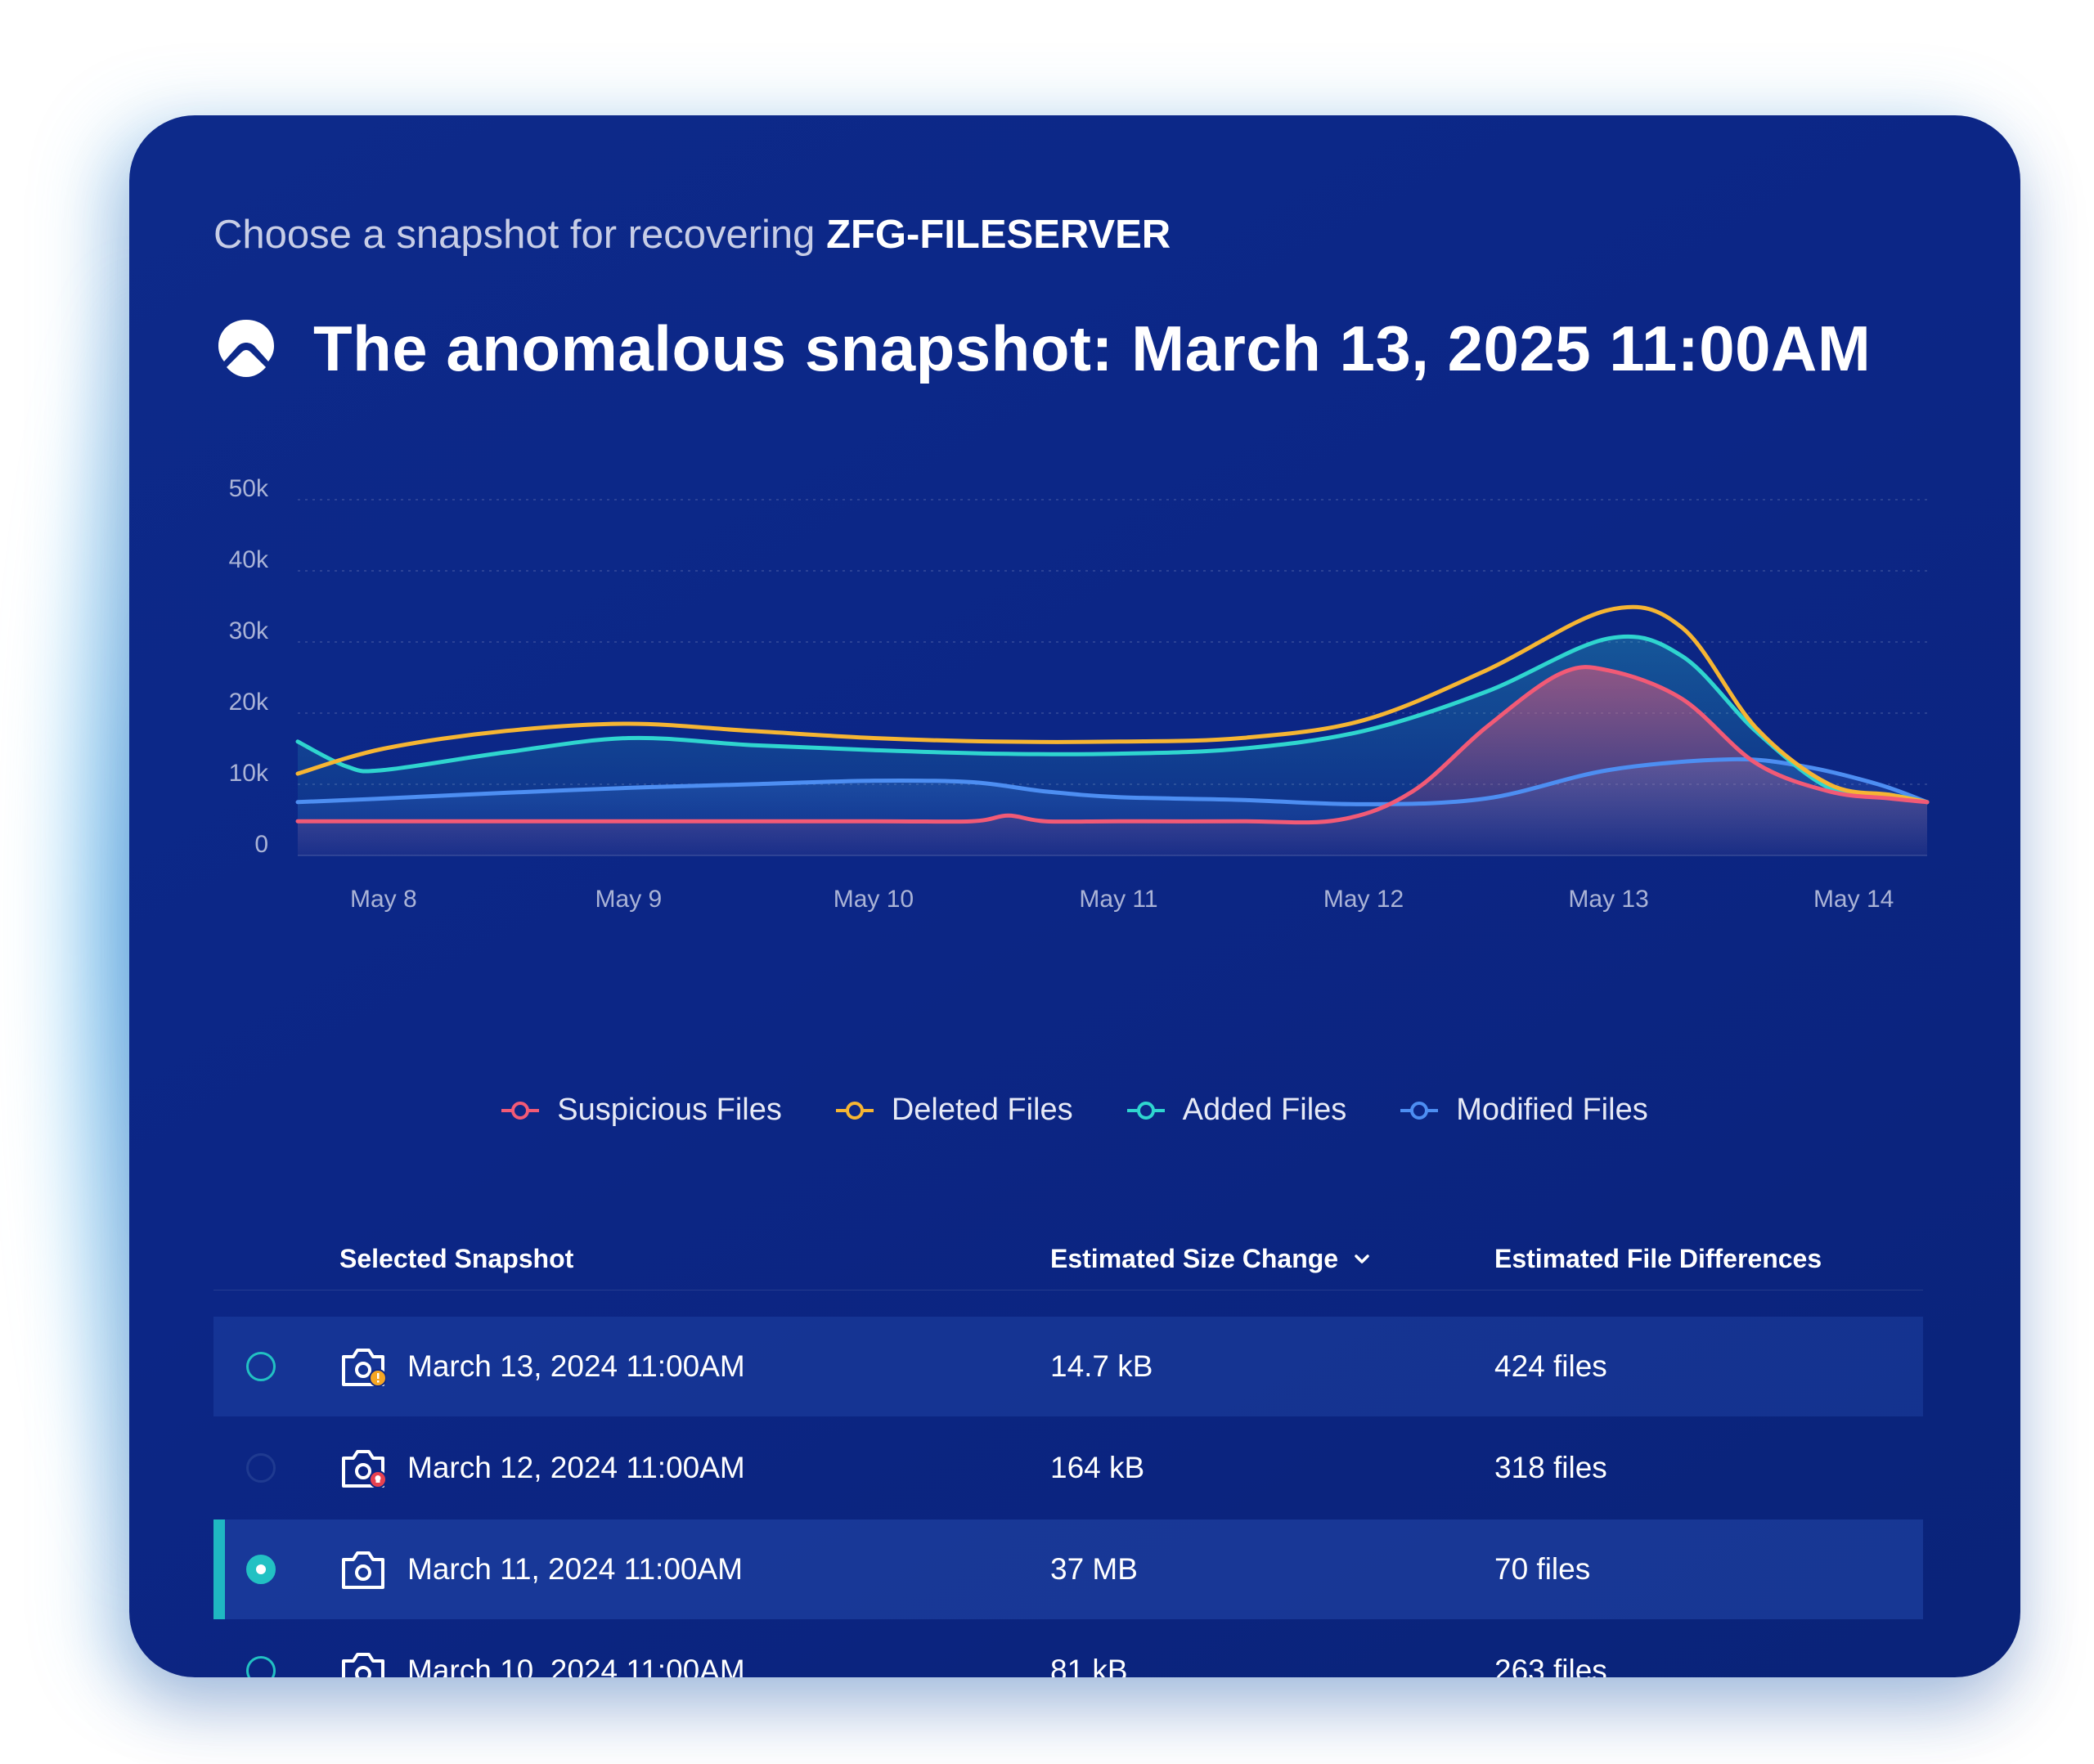 This screenshot has width=2094, height=1764. What do you see at coordinates (1854, 899) in the screenshot?
I see `x-tick-label: May 14` at bounding box center [1854, 899].